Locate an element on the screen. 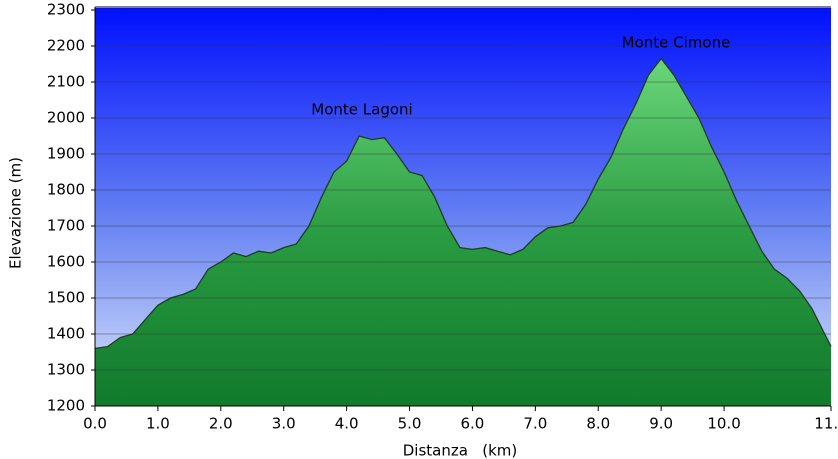 The height and width of the screenshot is (459, 838). y-tick-label: 1900 is located at coordinates (66, 154).